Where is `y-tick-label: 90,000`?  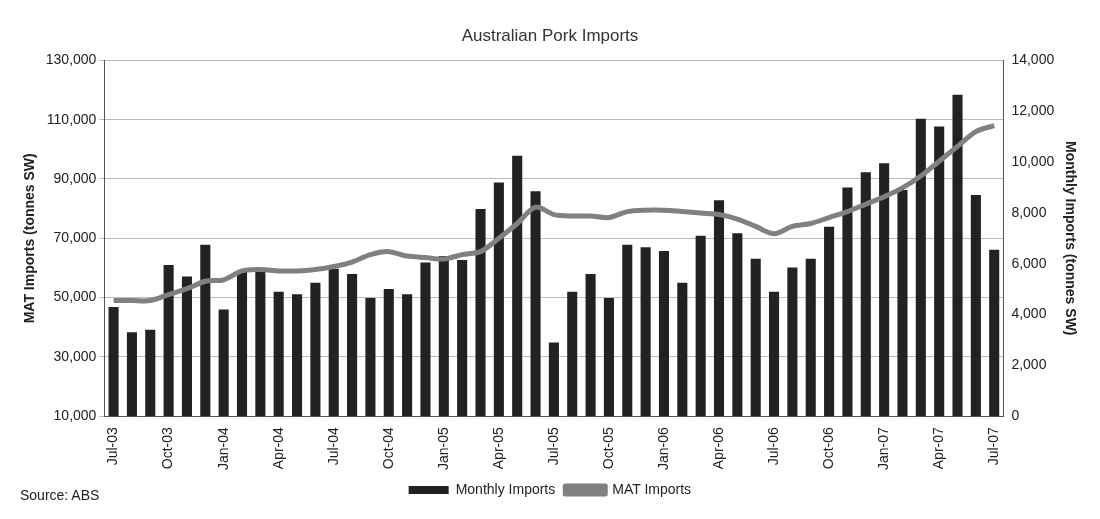
y-tick-label: 90,000 is located at coordinates (75, 177).